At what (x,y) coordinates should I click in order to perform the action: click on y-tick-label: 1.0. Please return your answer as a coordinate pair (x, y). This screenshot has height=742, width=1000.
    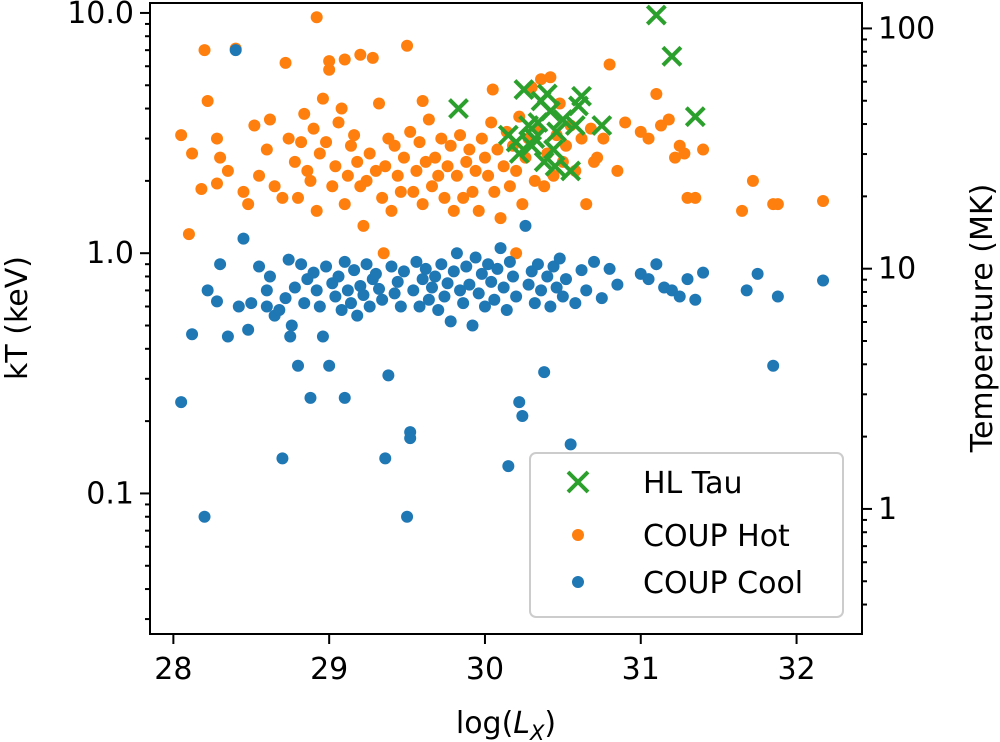
    Looking at the image, I should click on (110, 253).